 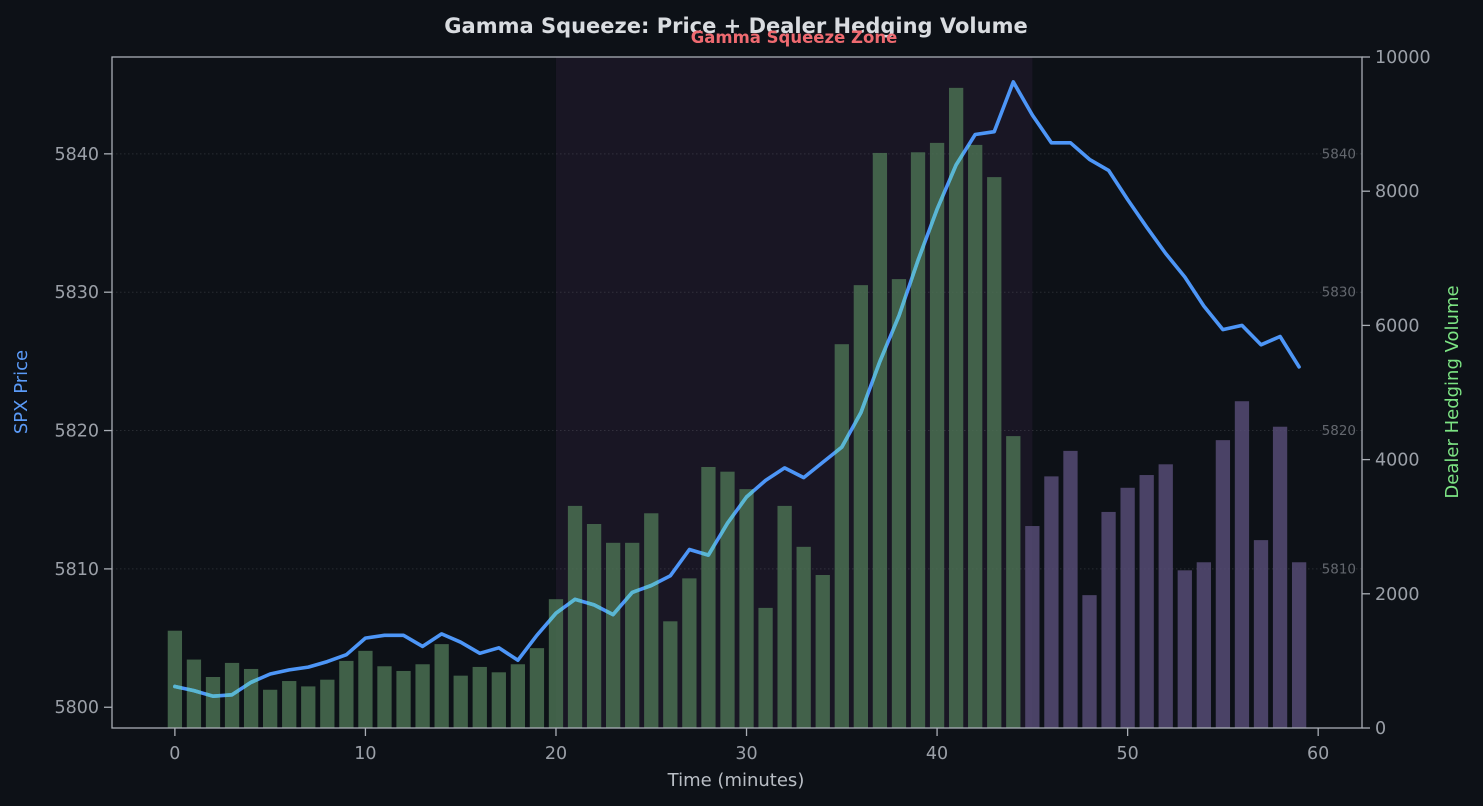 I want to click on inner-right-price-tick-label: 5830, so click(x=1339, y=293).